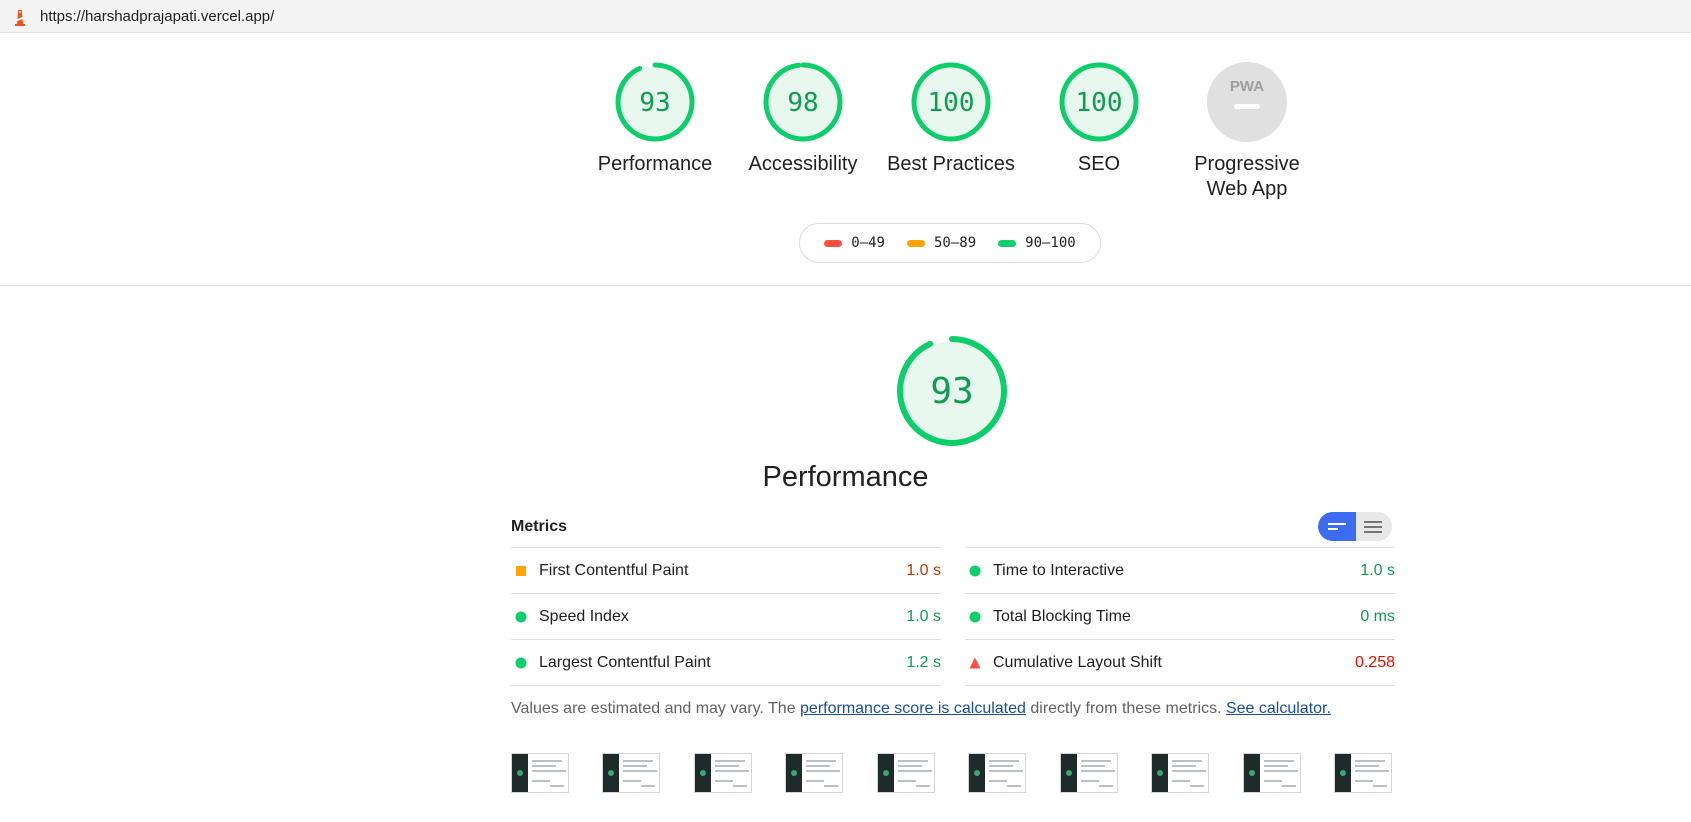 Image resolution: width=1691 pixels, height=822 pixels. I want to click on accessibility-score-gauge: 98, so click(803, 102).